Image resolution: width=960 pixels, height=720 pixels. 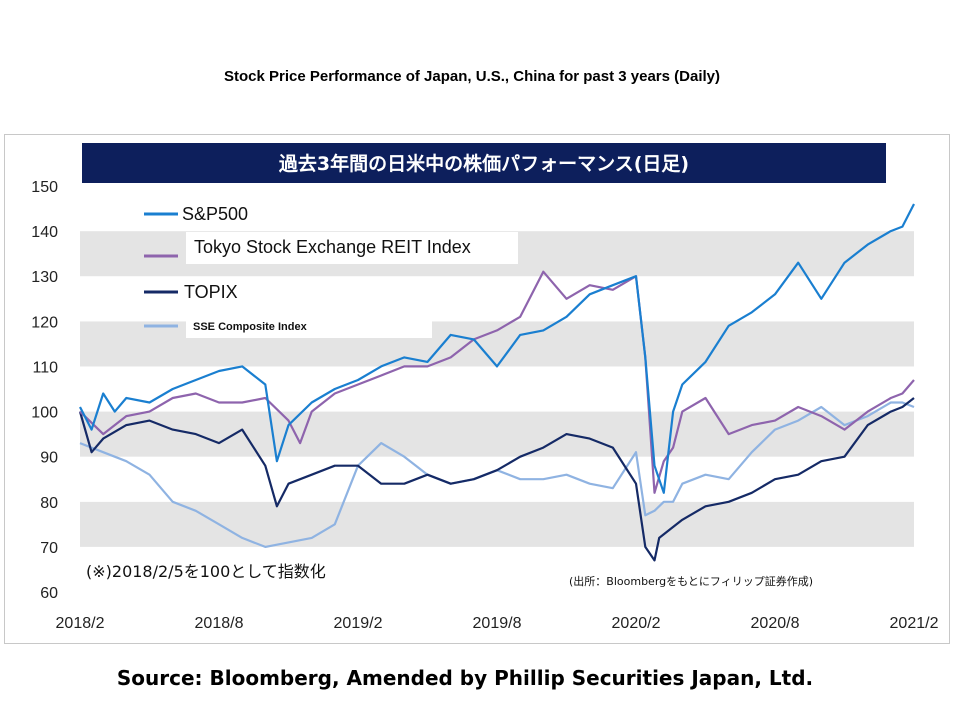 What do you see at coordinates (691, 581) in the screenshot?
I see `chart-credit: (出所：Bloombergをもとにフィリップ証券作成)` at bounding box center [691, 581].